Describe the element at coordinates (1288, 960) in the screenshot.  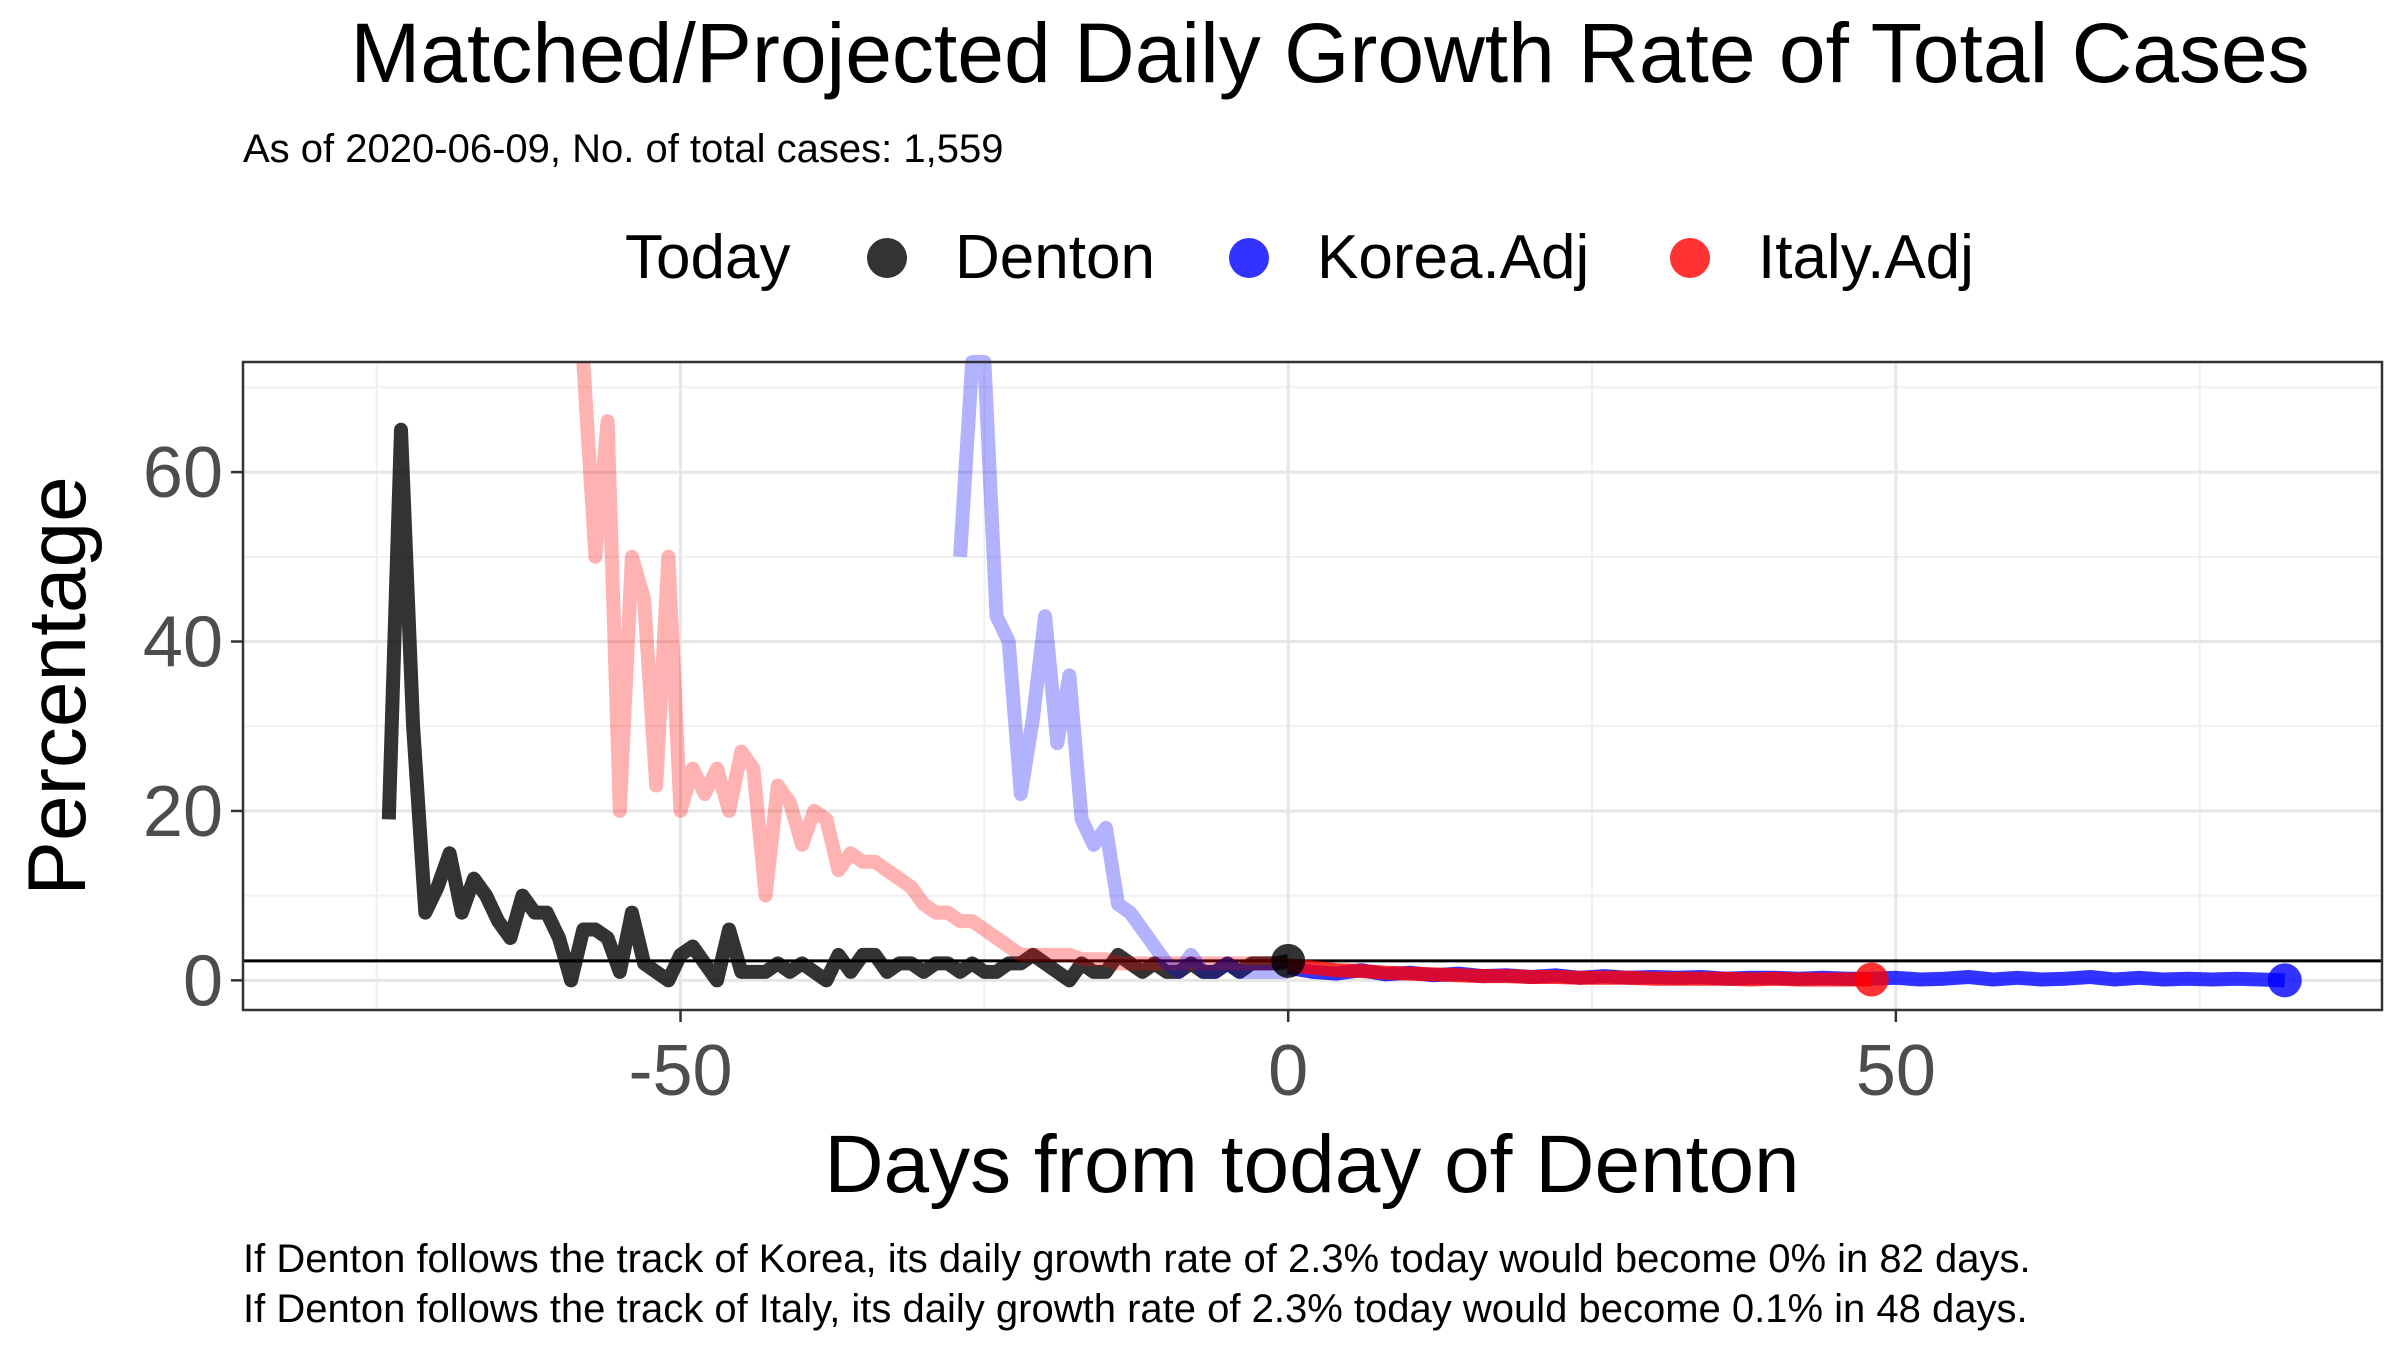
I see `today-marker-denton` at that location.